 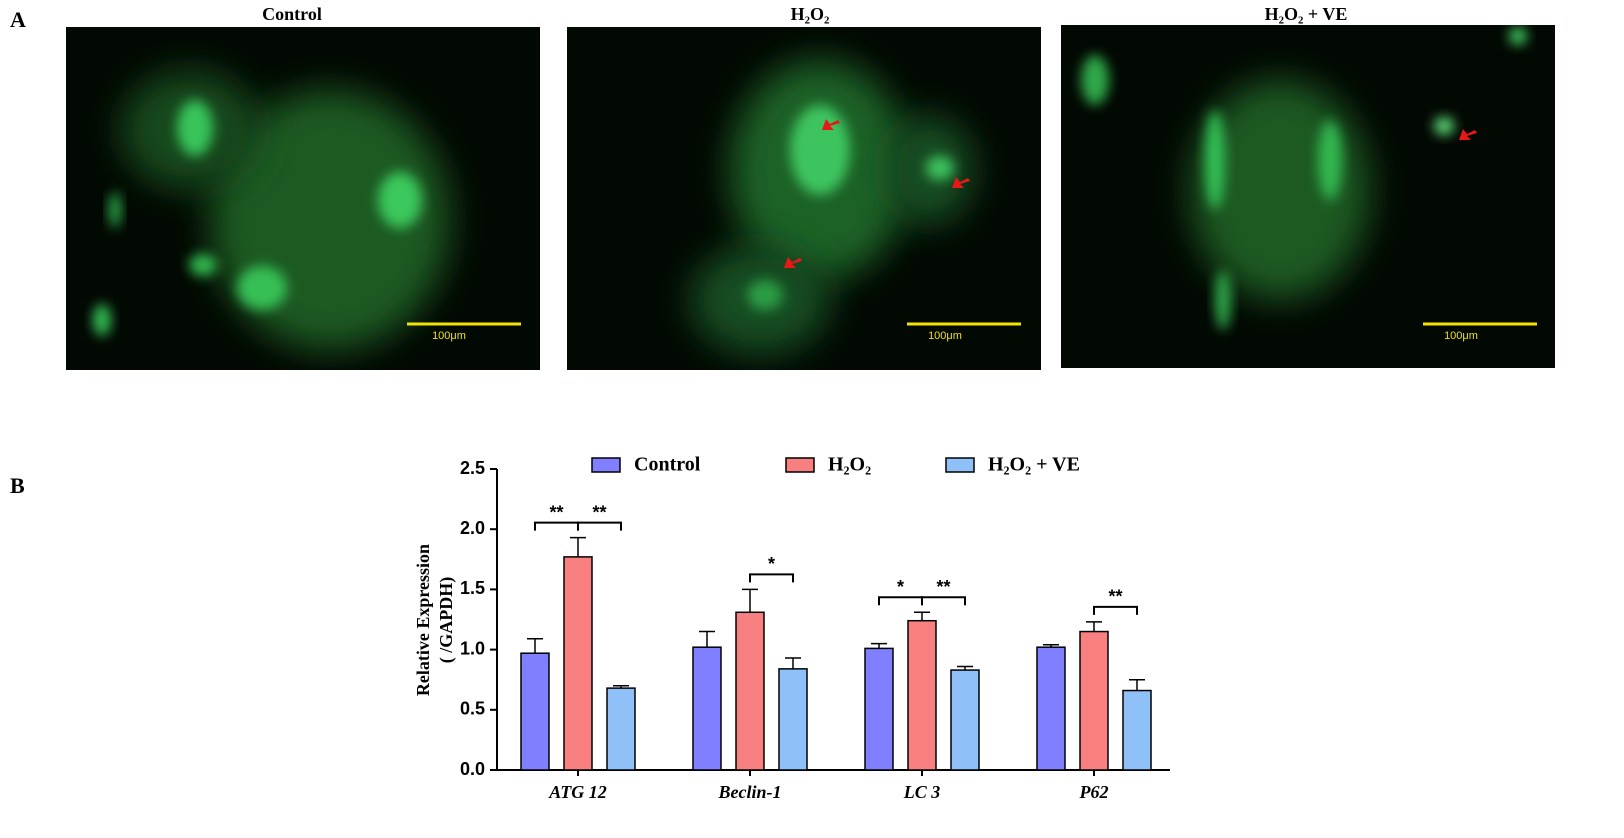 What do you see at coordinates (922, 792) in the screenshot?
I see `x-tick-label: LC 3` at bounding box center [922, 792].